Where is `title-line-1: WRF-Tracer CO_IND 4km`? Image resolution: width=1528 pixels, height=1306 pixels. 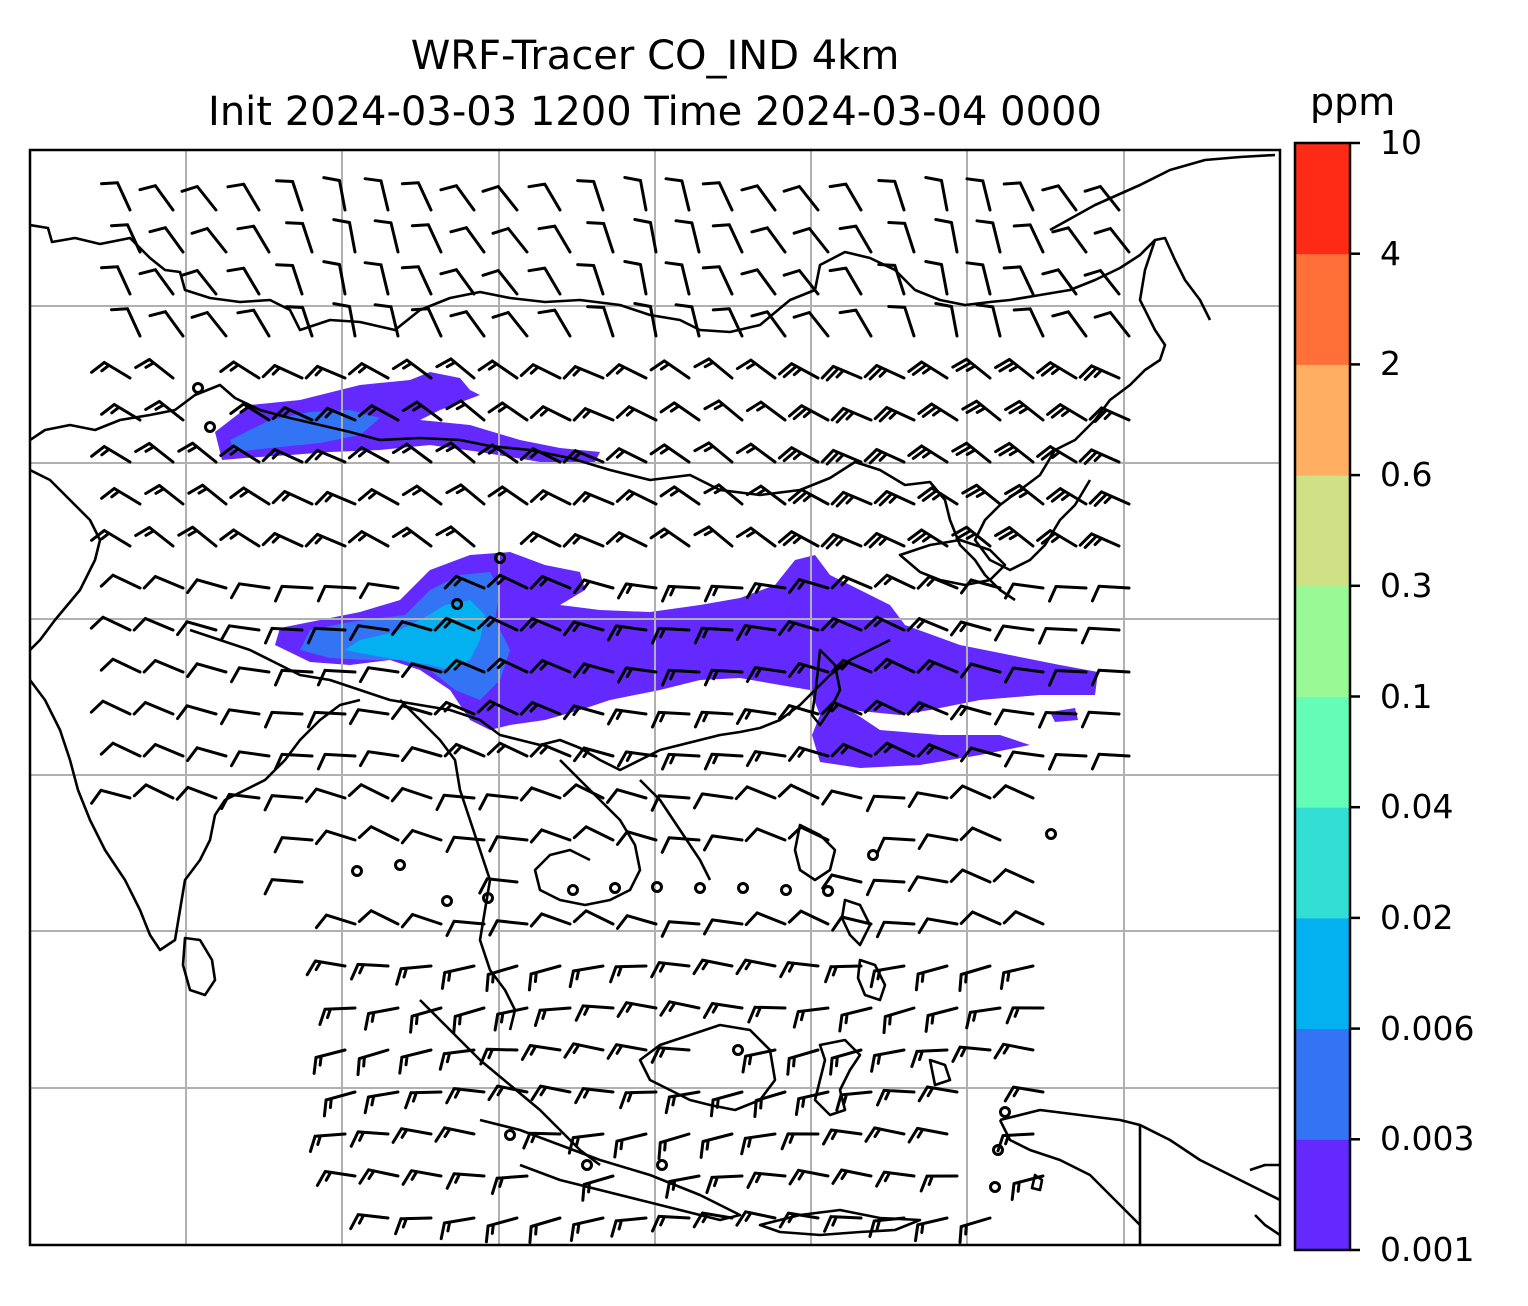 title-line-1: WRF-Tracer CO_IND 4km is located at coordinates (655, 56).